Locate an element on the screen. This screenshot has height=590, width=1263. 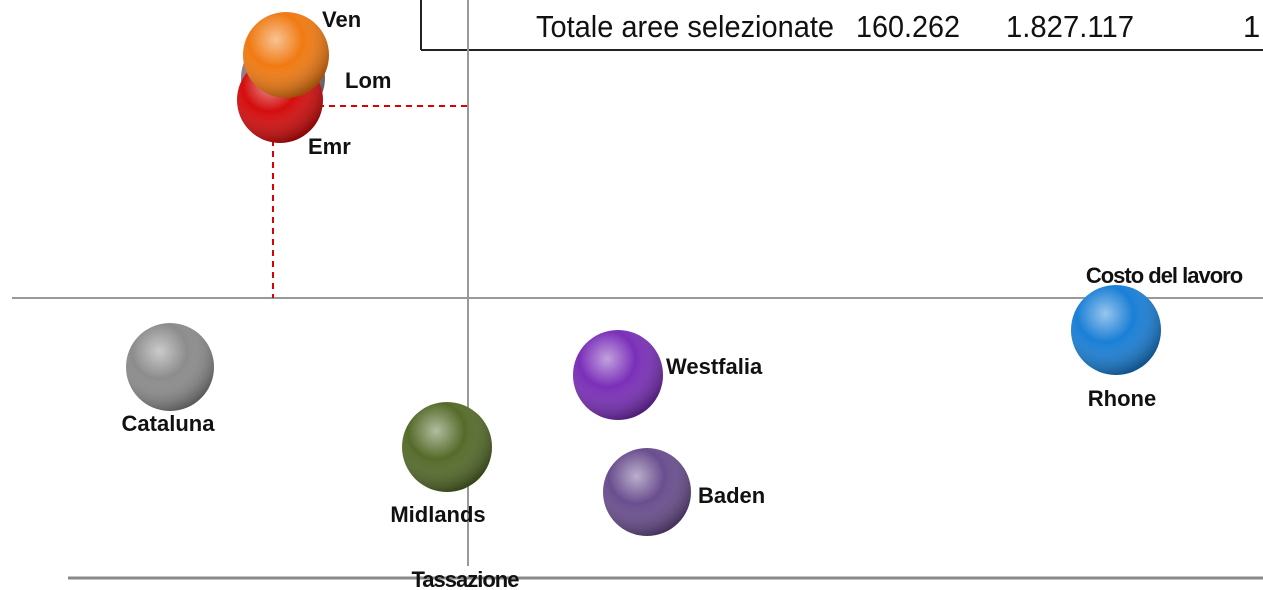
bubble-label: Westfalia is located at coordinates (714, 366).